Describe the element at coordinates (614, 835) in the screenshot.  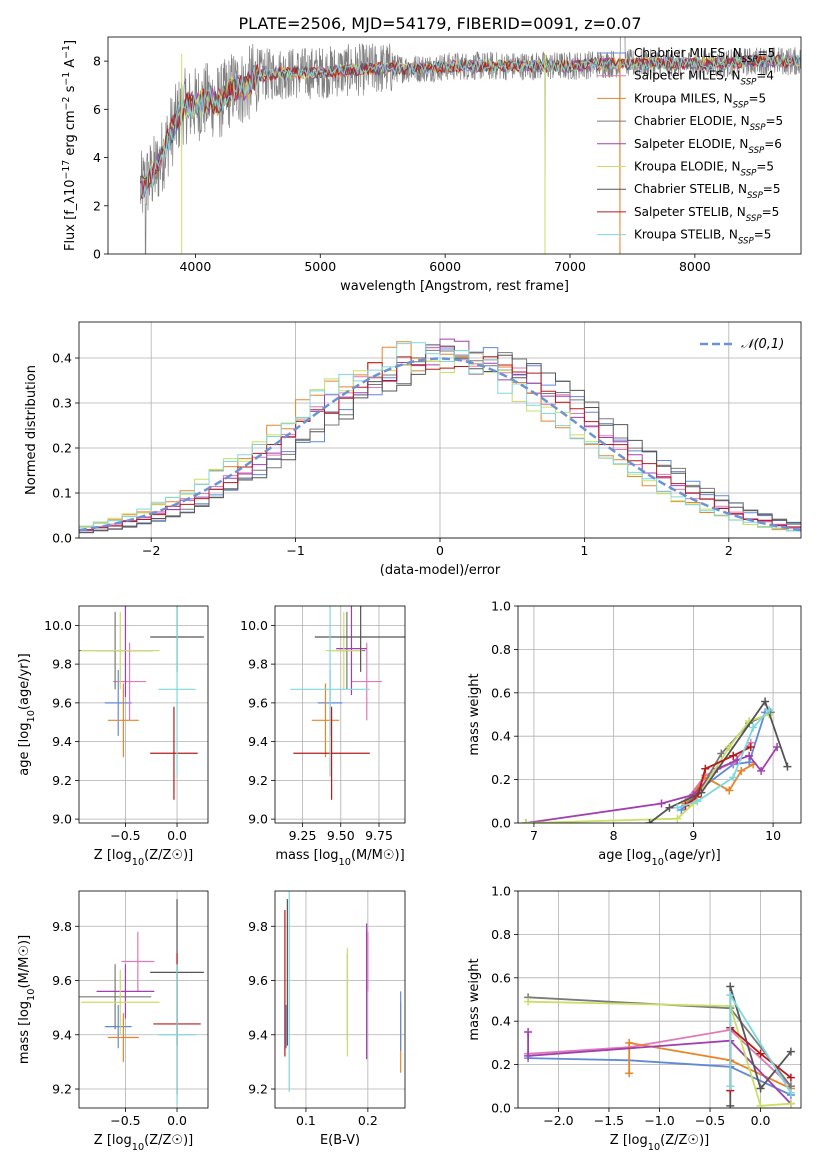
I see `x-tick-label: 8` at that location.